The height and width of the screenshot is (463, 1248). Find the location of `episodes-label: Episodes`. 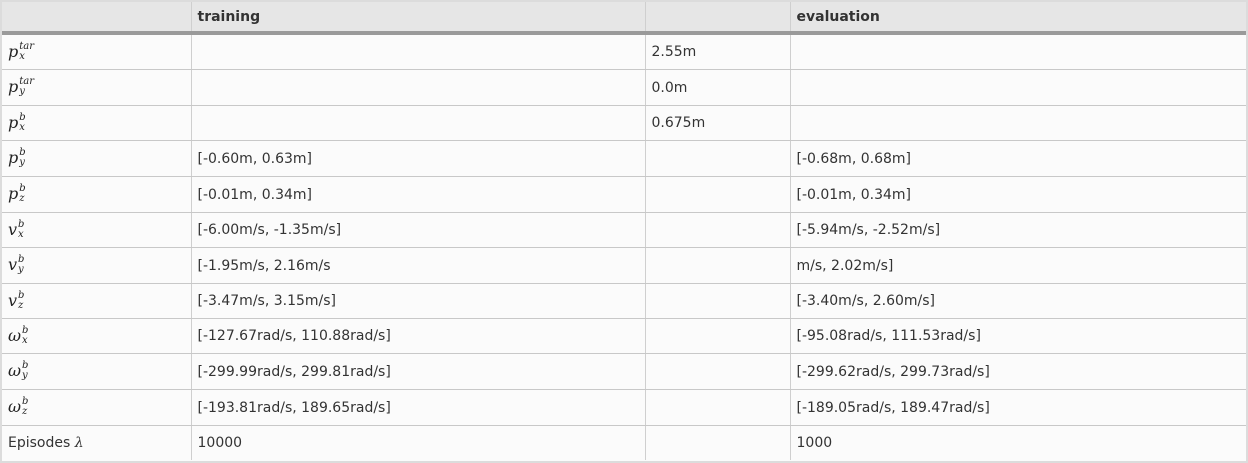

episodes-label: Episodes is located at coordinates (39, 443).